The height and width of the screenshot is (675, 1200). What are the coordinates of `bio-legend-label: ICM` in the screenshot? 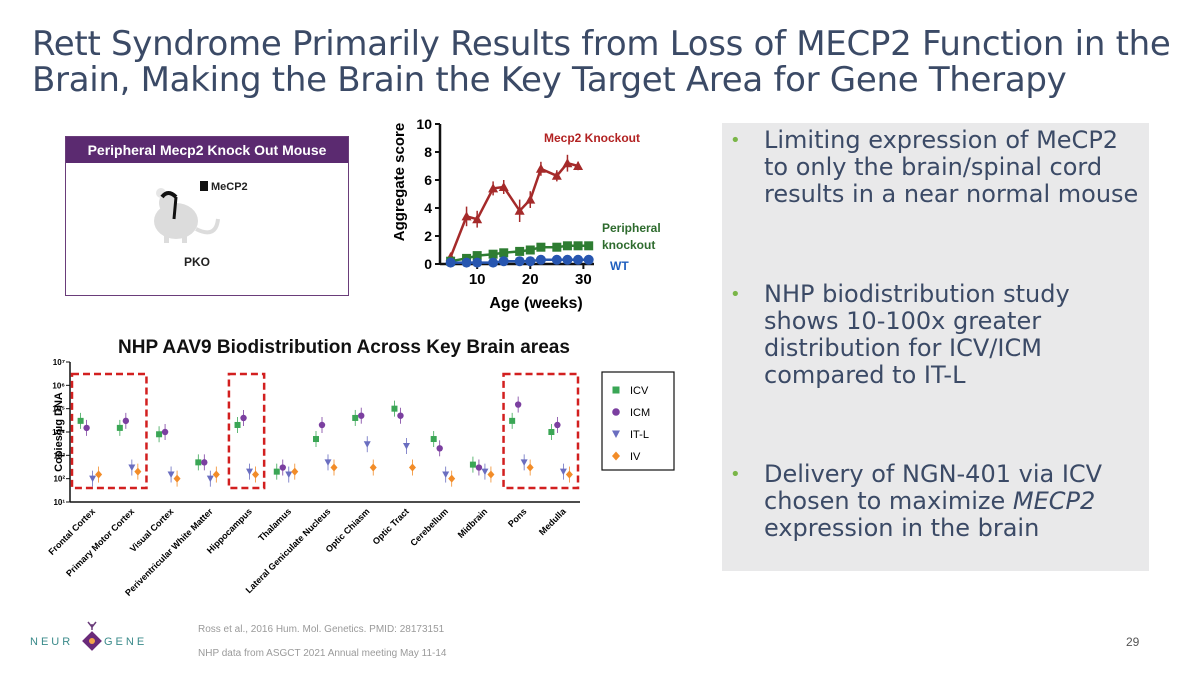 It's located at (640, 413).